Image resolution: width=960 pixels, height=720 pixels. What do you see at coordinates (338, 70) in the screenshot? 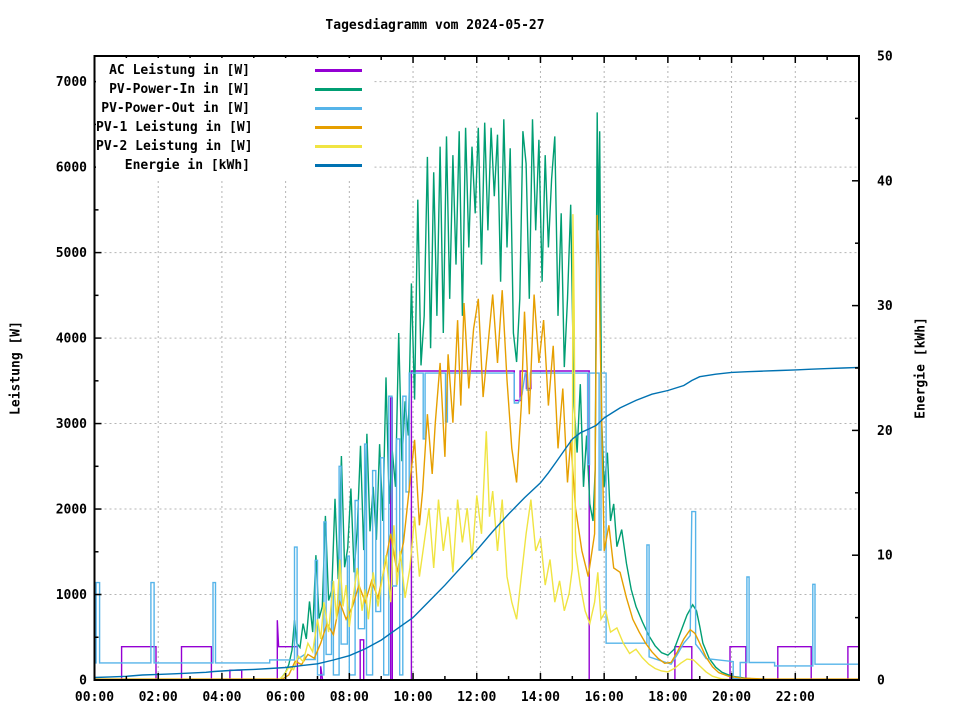
I see `legend-line-sample-ac` at bounding box center [338, 70].